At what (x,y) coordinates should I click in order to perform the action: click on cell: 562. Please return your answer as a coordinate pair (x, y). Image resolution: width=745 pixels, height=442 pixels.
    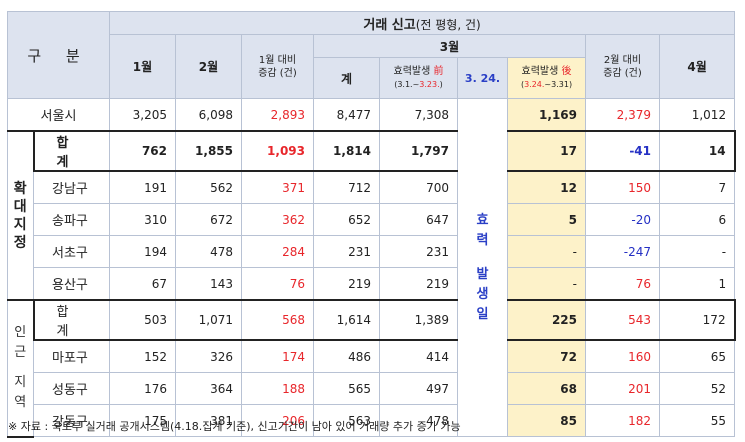
    Looking at the image, I should click on (208, 187).